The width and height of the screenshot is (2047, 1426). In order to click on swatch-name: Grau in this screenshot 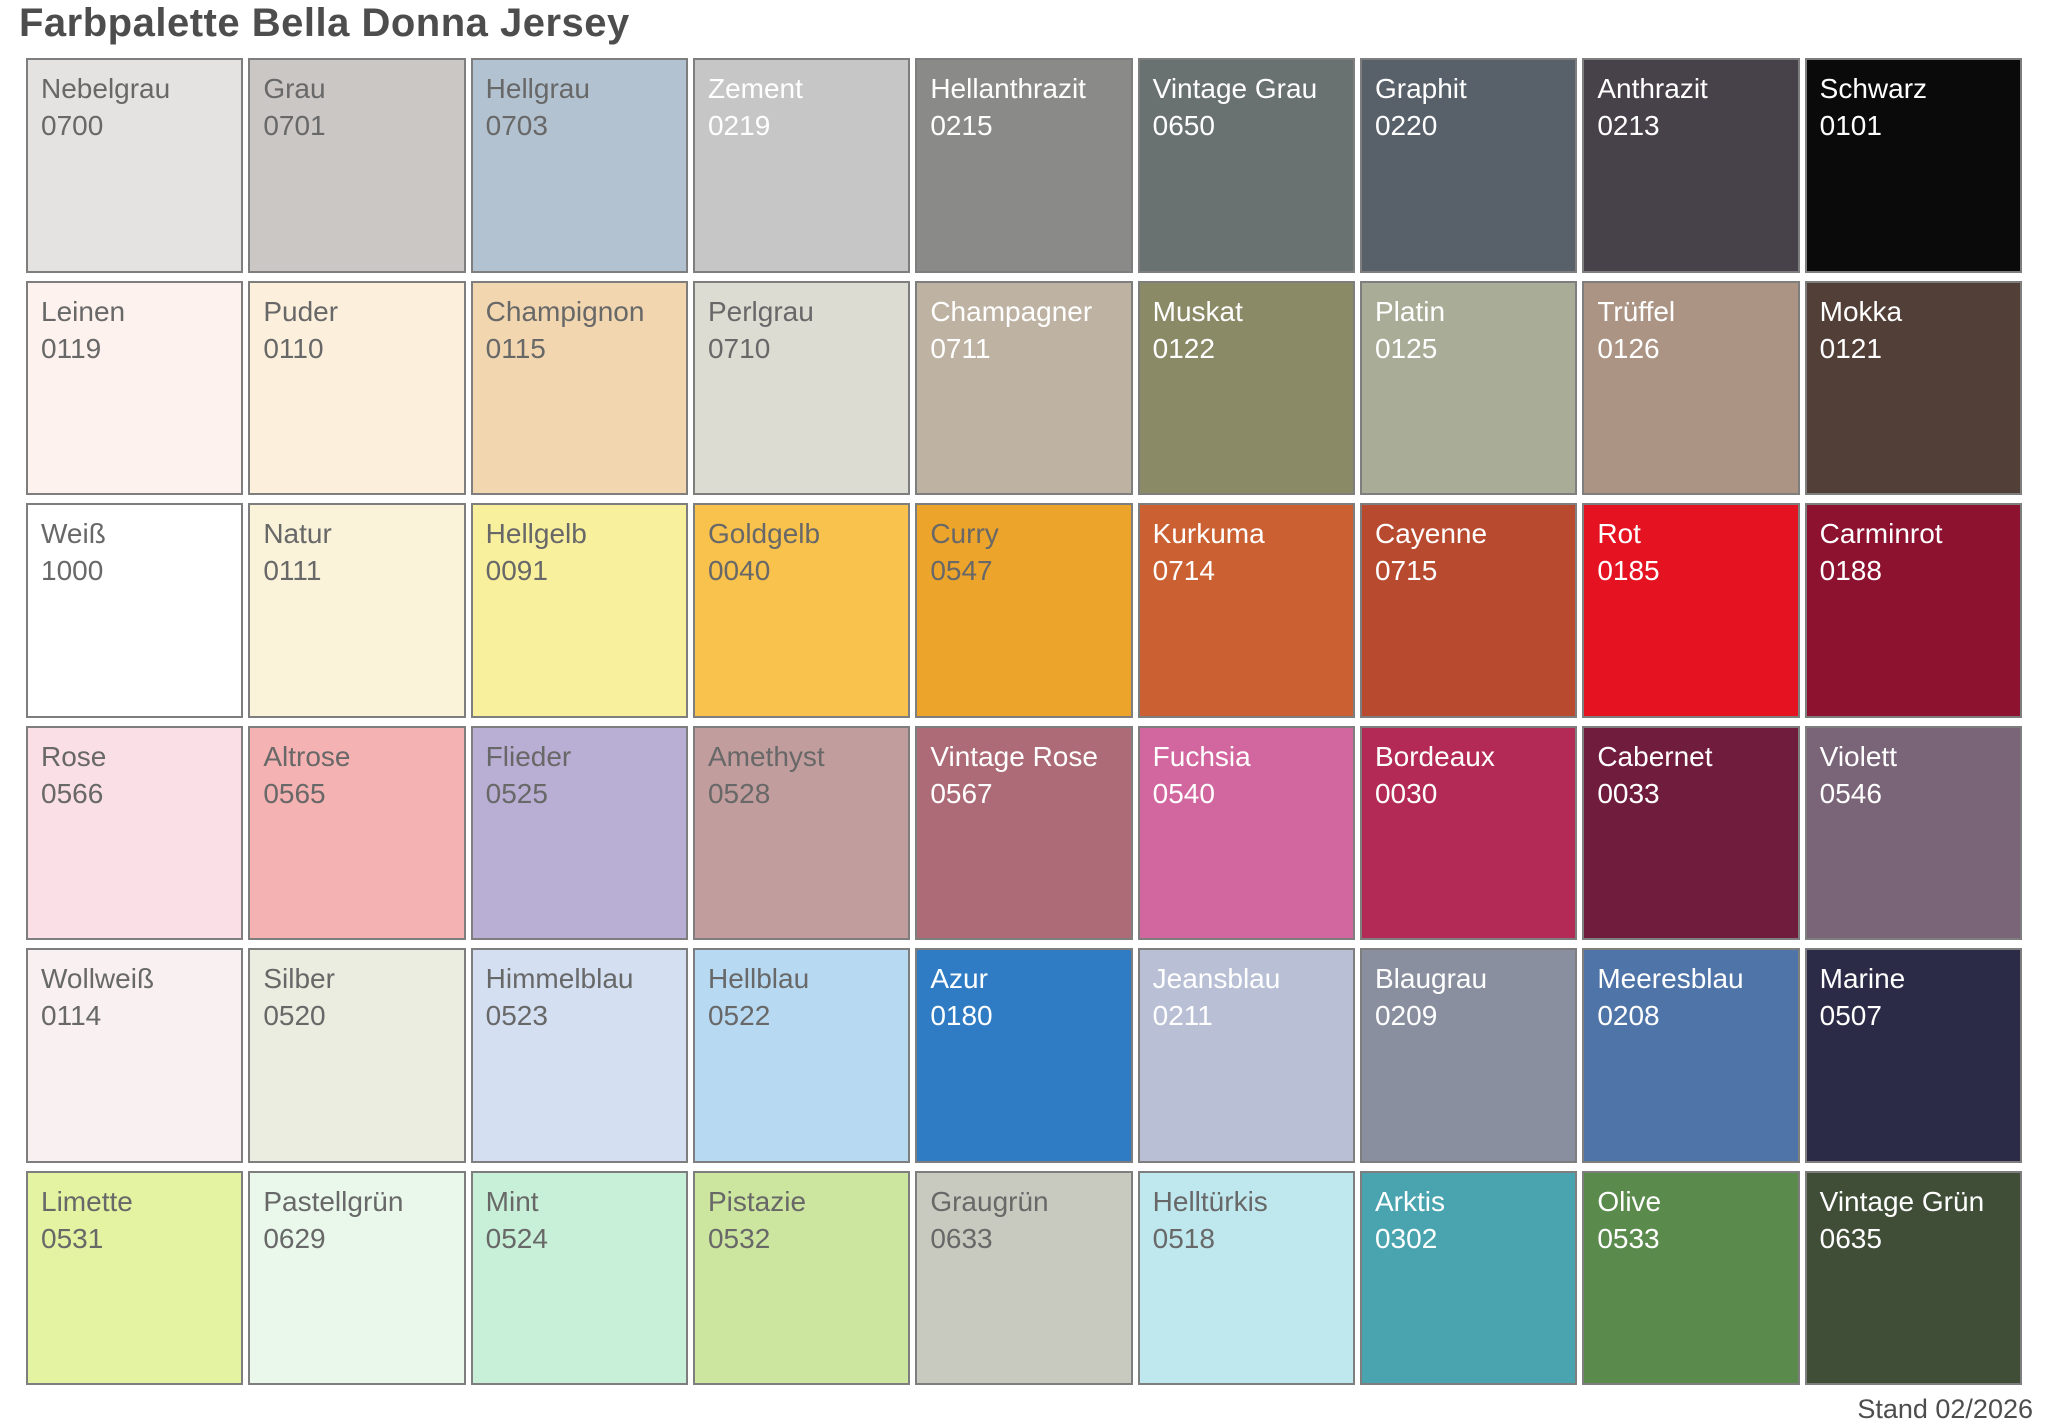, I will do `click(294, 88)`.